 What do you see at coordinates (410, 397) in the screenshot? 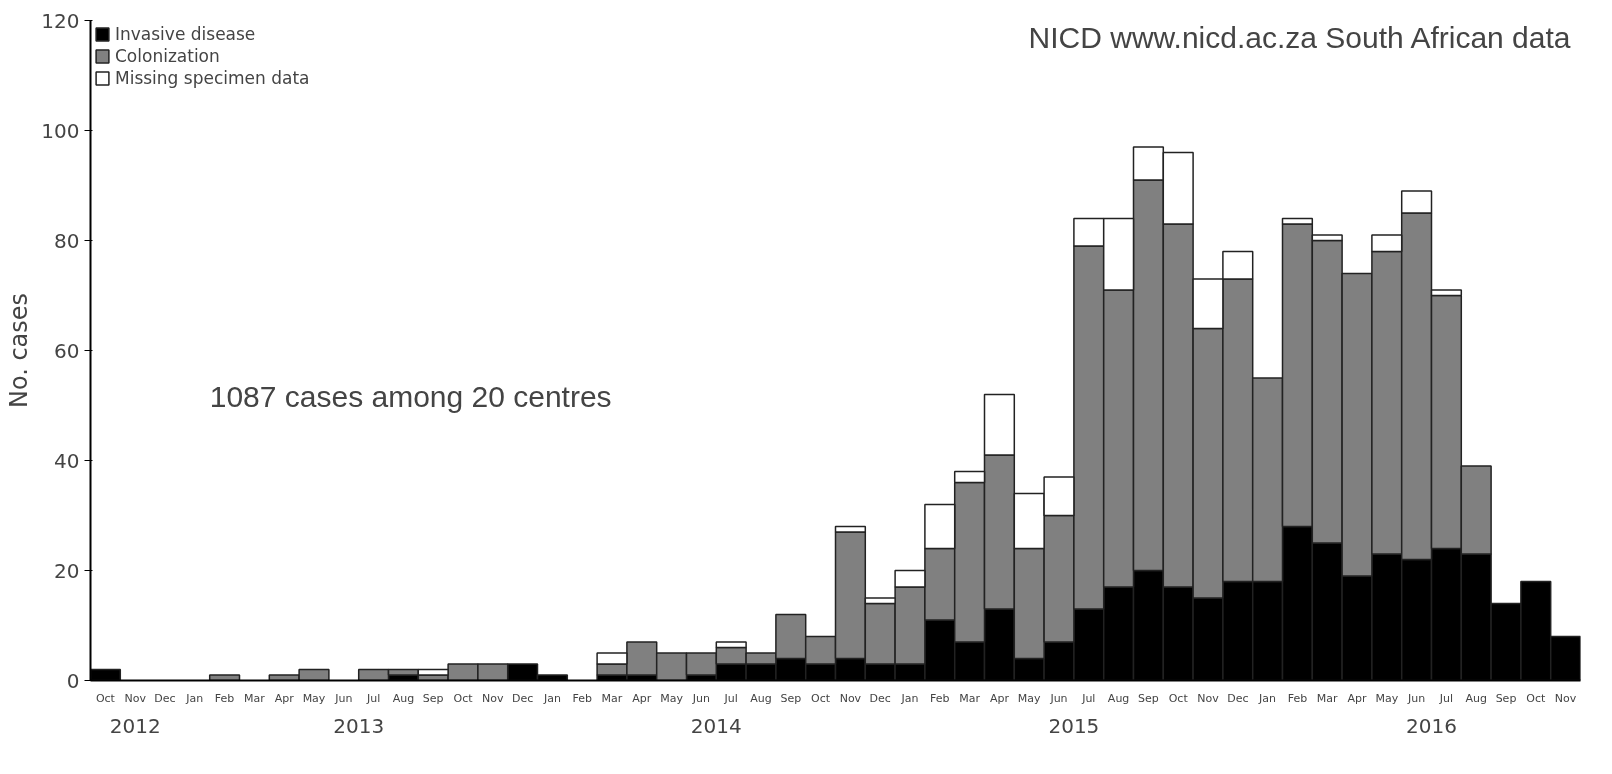
I see `annotation: 1087 cases among 20 centres` at bounding box center [410, 397].